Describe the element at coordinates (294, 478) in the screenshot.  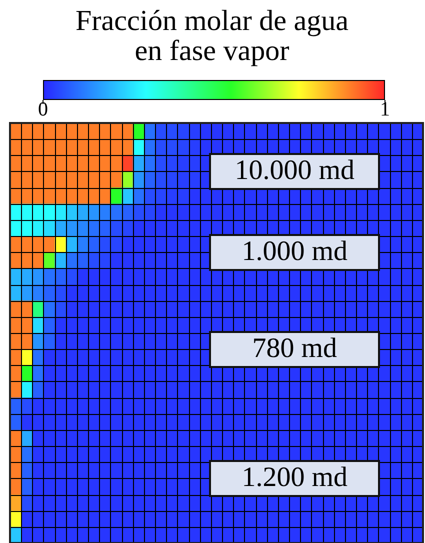
I see `text-box: 1.200 md` at that location.